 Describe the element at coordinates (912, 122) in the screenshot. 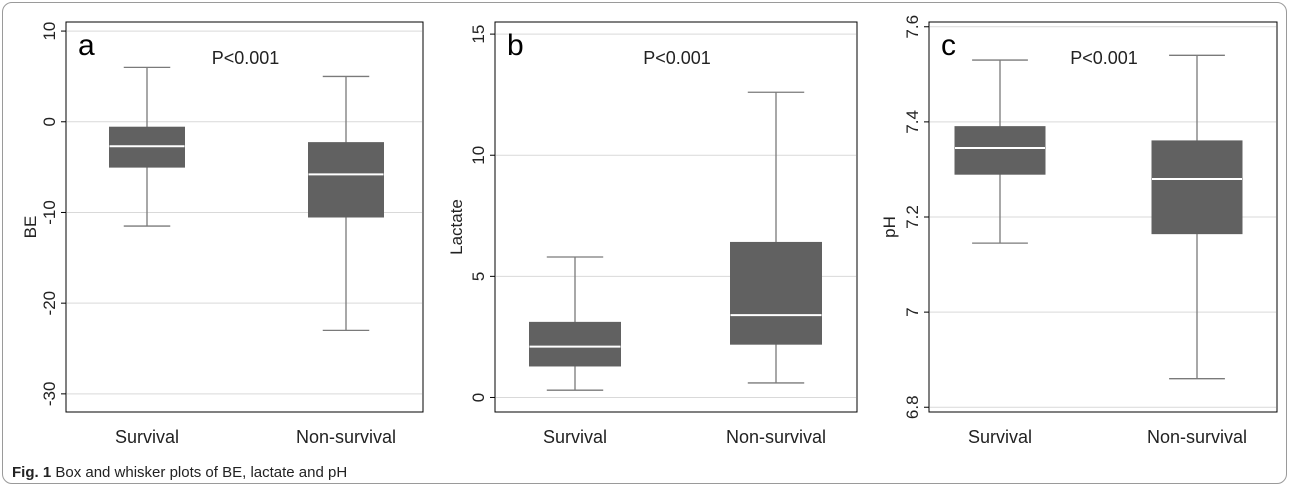

I see `y-tick-label: 7.4` at that location.